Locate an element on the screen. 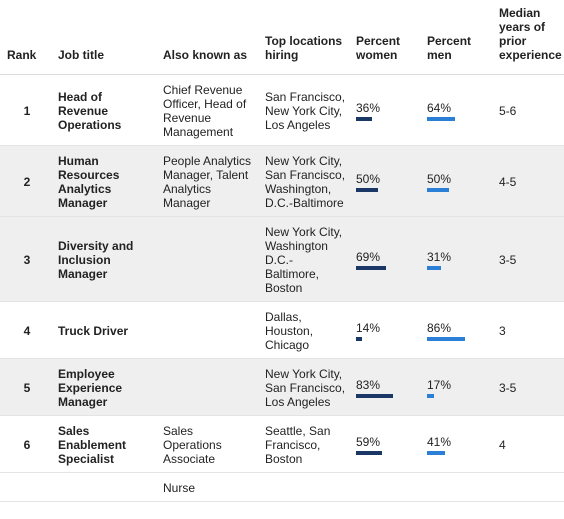 This screenshot has height=519, width=564. cell: 59% is located at coordinates (385, 444).